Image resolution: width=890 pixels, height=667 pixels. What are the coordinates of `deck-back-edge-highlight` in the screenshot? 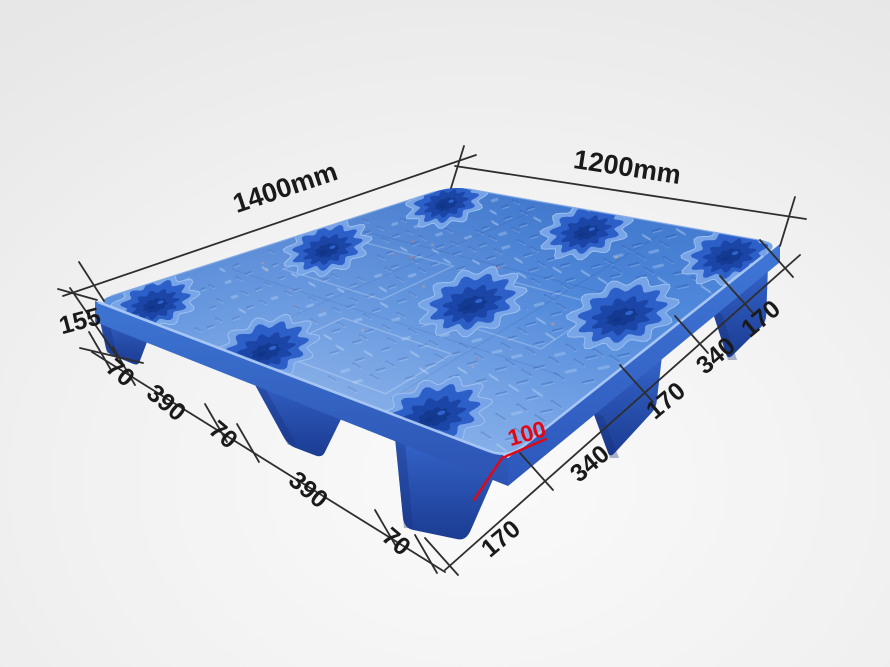 It's located at (437, 242).